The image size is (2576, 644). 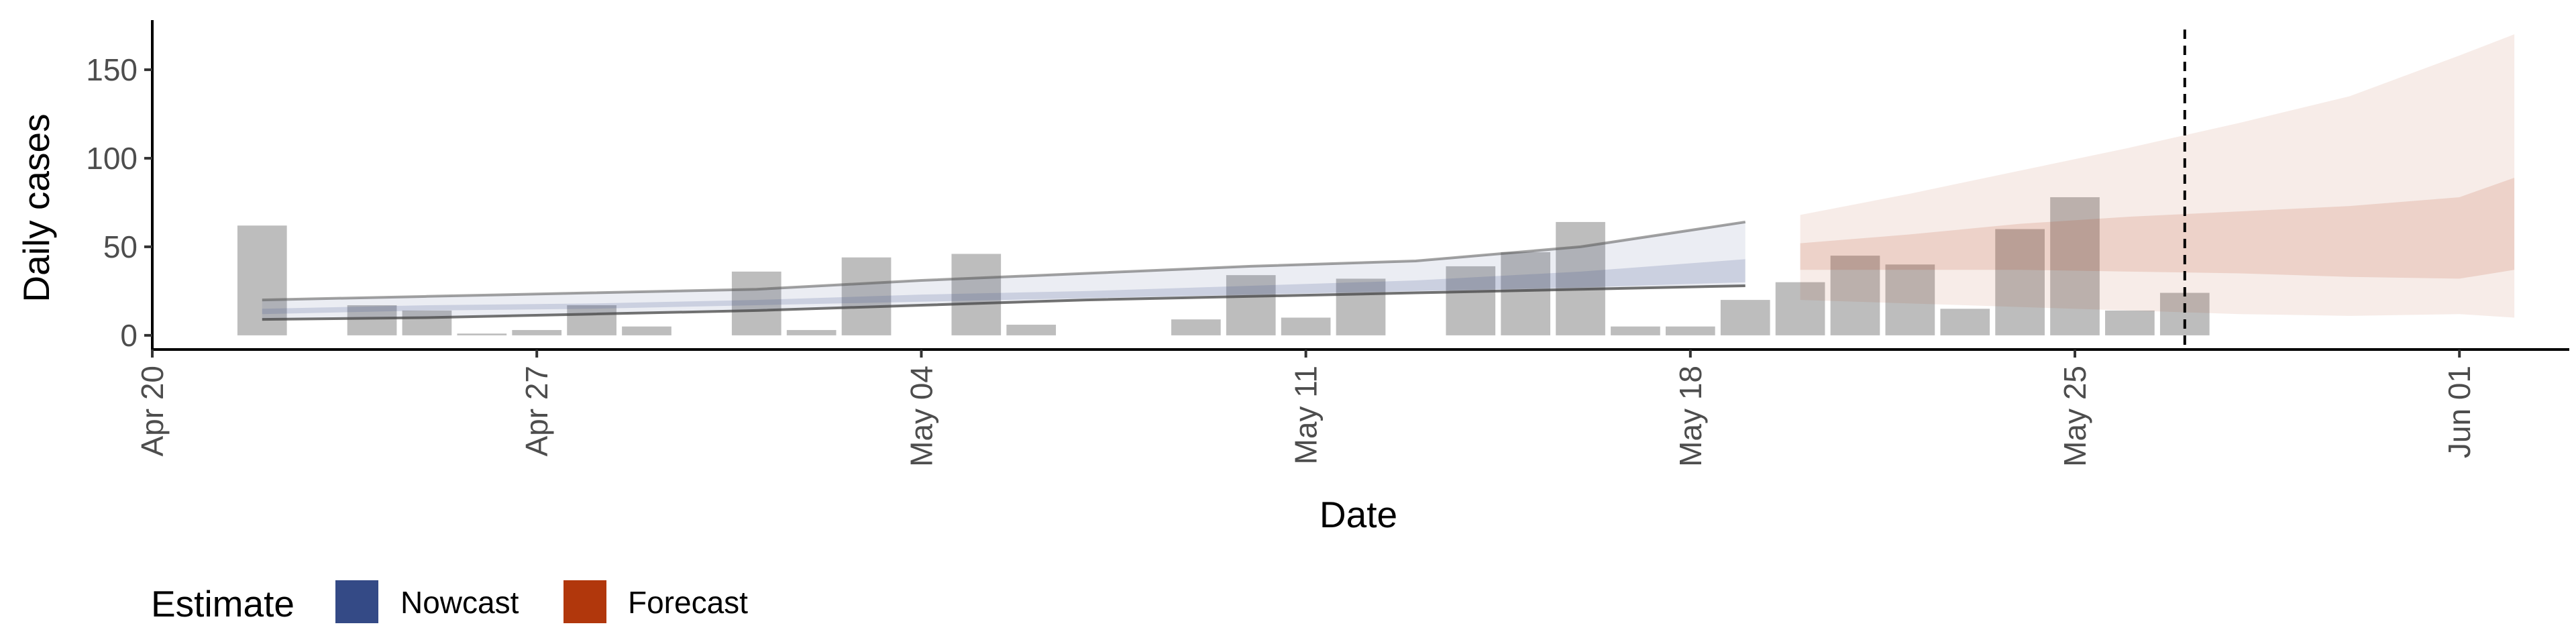 What do you see at coordinates (1690, 416) in the screenshot?
I see `x-tick-label: May 18` at bounding box center [1690, 416].